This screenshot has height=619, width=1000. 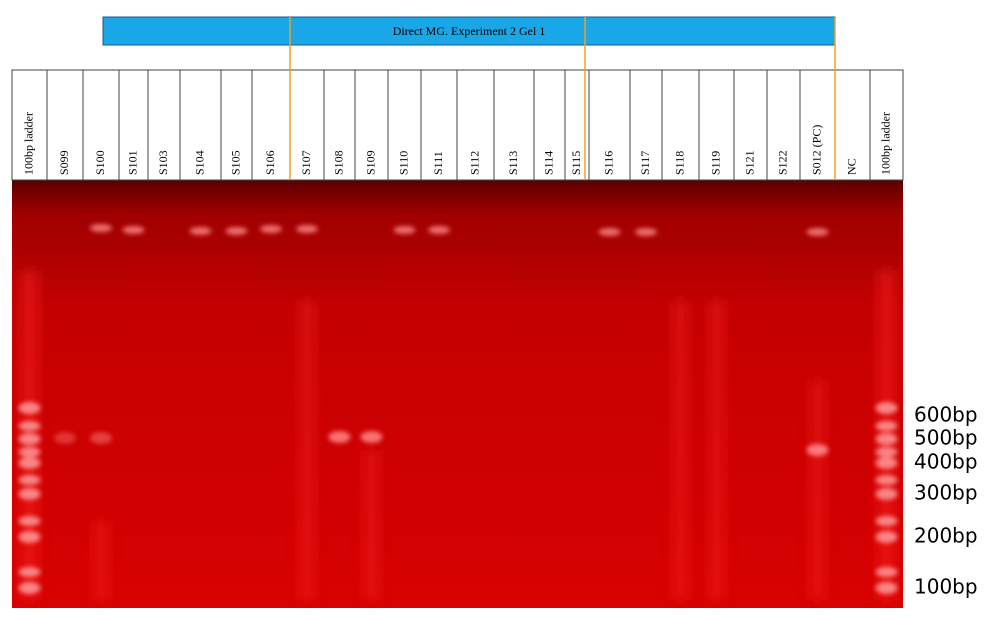 What do you see at coordinates (645, 163) in the screenshot?
I see `lane-label: S117` at bounding box center [645, 163].